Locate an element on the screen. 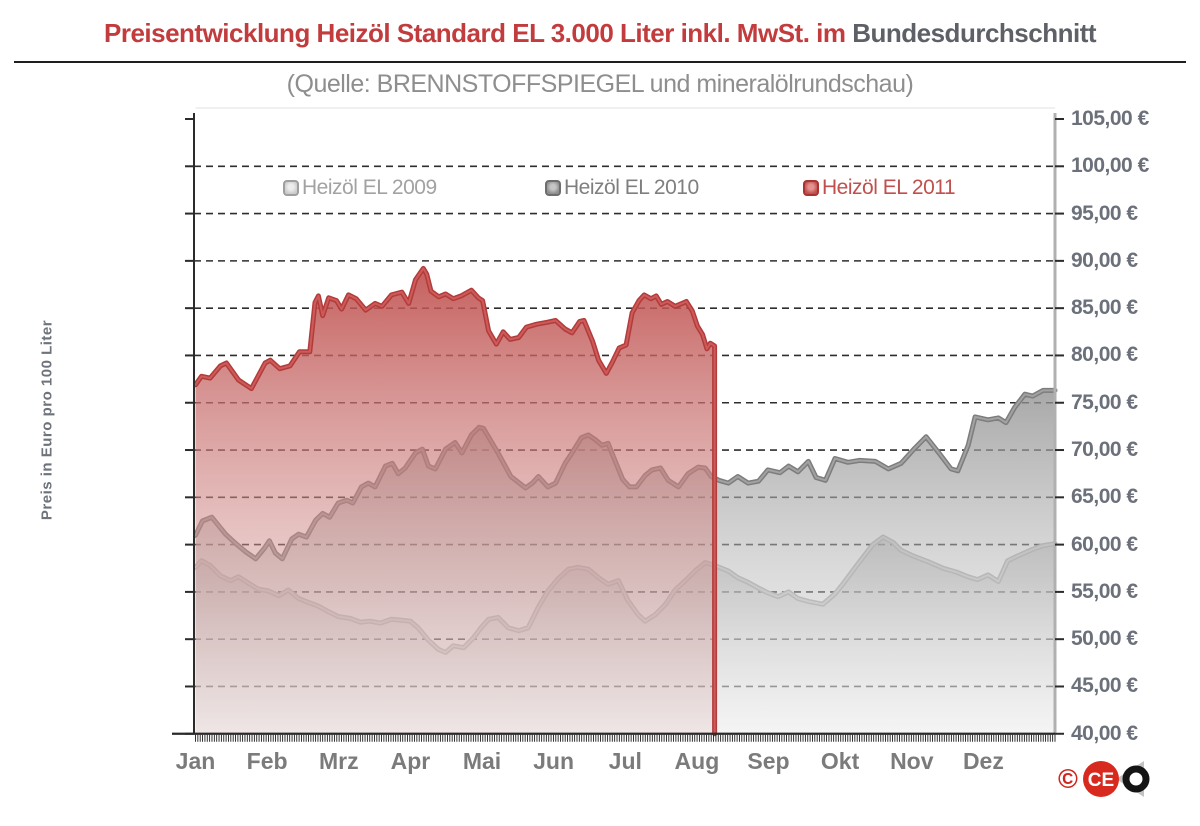 The height and width of the screenshot is (826, 1200). y-tick-label-right: 50,00 € is located at coordinates (1104, 639).